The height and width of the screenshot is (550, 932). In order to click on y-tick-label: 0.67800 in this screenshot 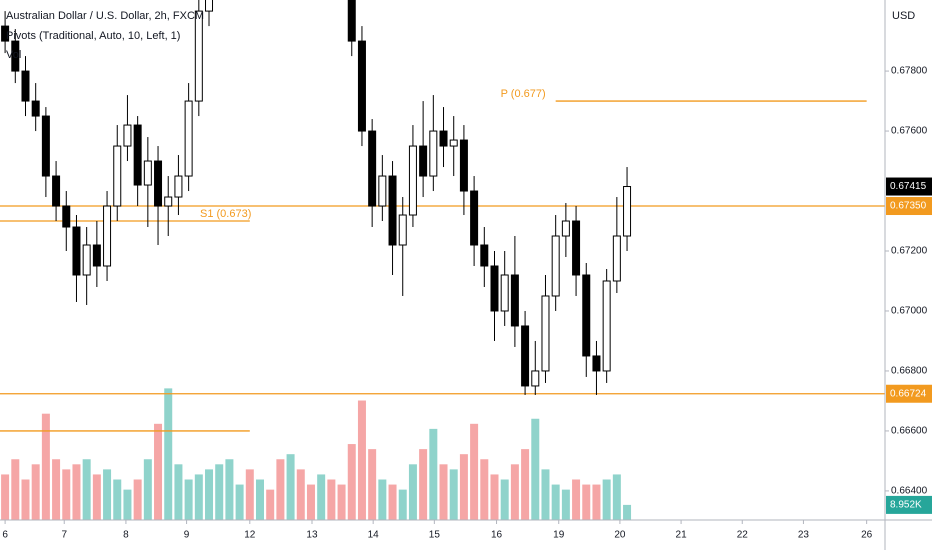, I will do `click(909, 71)`.